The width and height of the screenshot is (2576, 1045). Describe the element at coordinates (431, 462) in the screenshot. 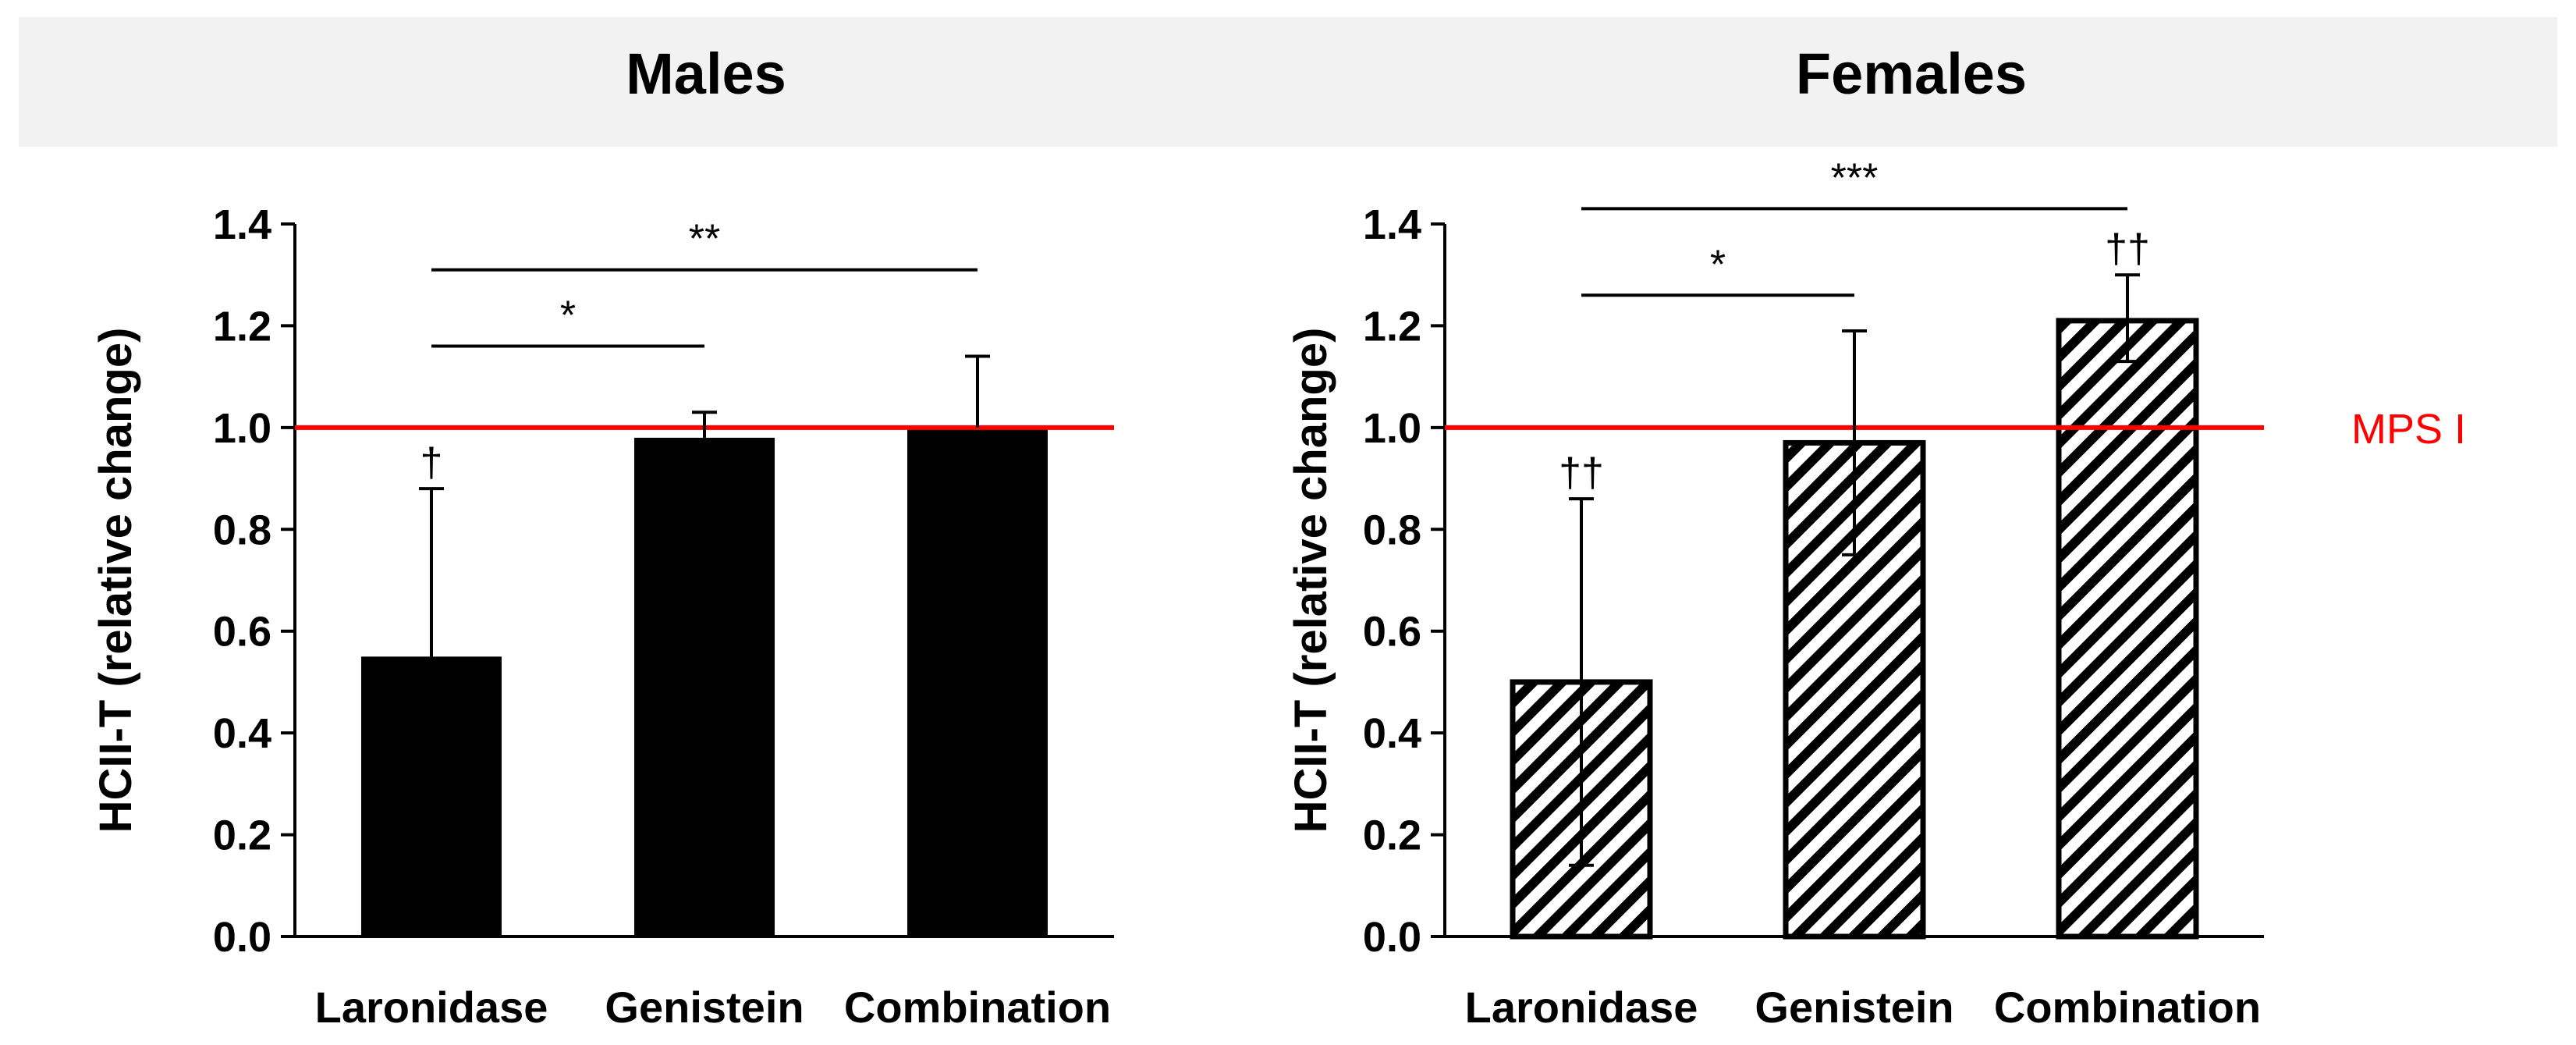

I see `bar-annotation: †` at that location.